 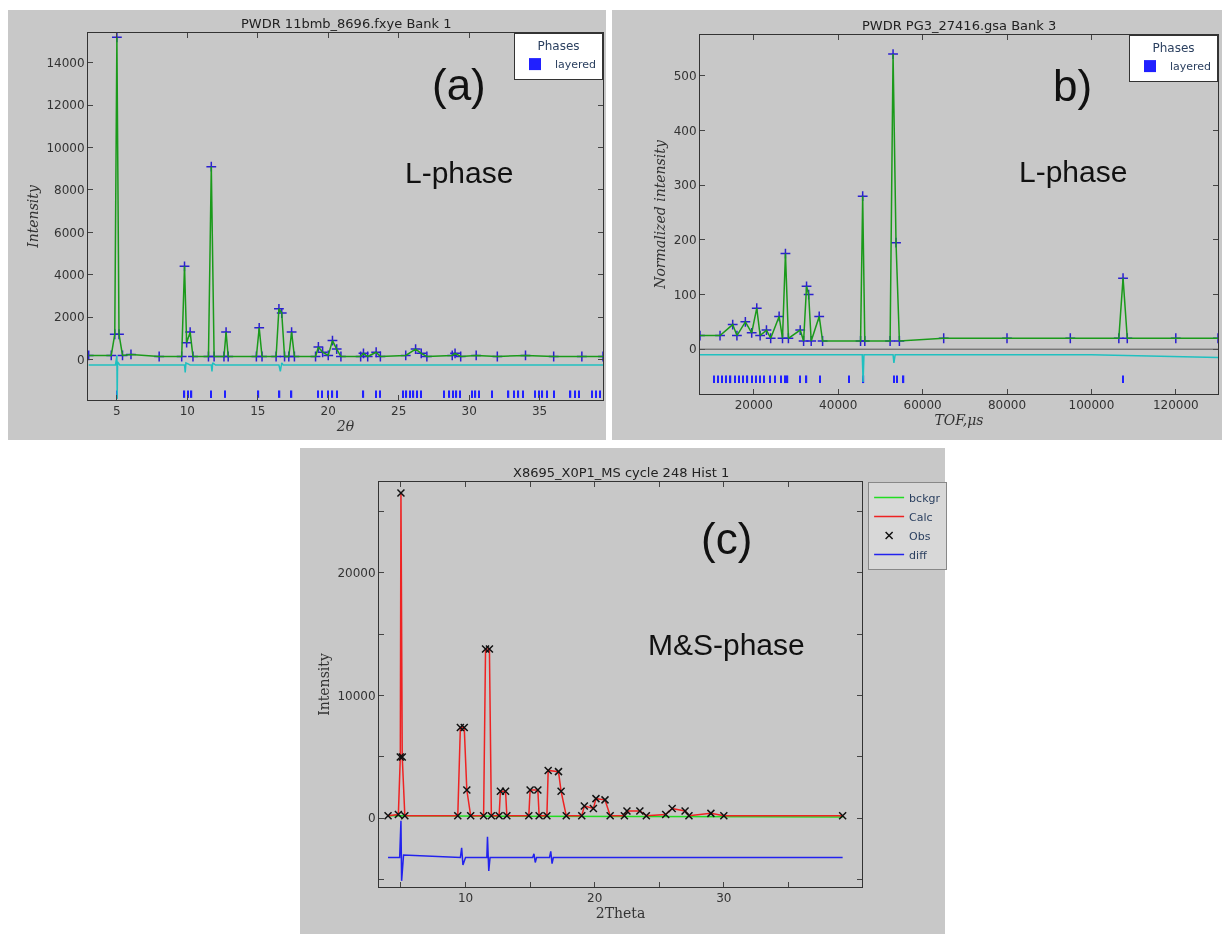 I want to click on x-tick-label: 120000, so click(x=1175, y=405).